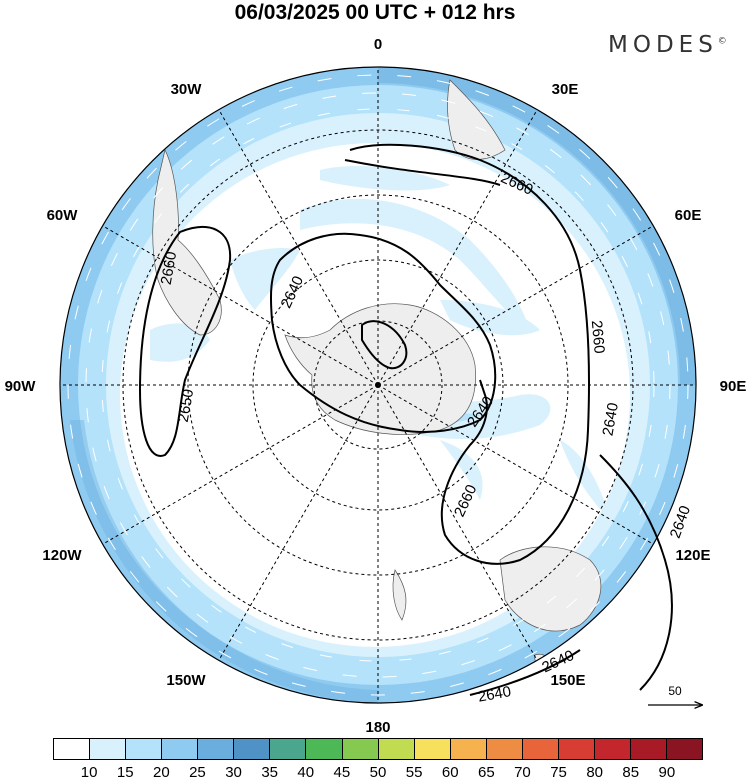 The height and width of the screenshot is (782, 750). Describe the element at coordinates (63, 215) in the screenshot. I see `meridian-label-60w: 60W` at that location.